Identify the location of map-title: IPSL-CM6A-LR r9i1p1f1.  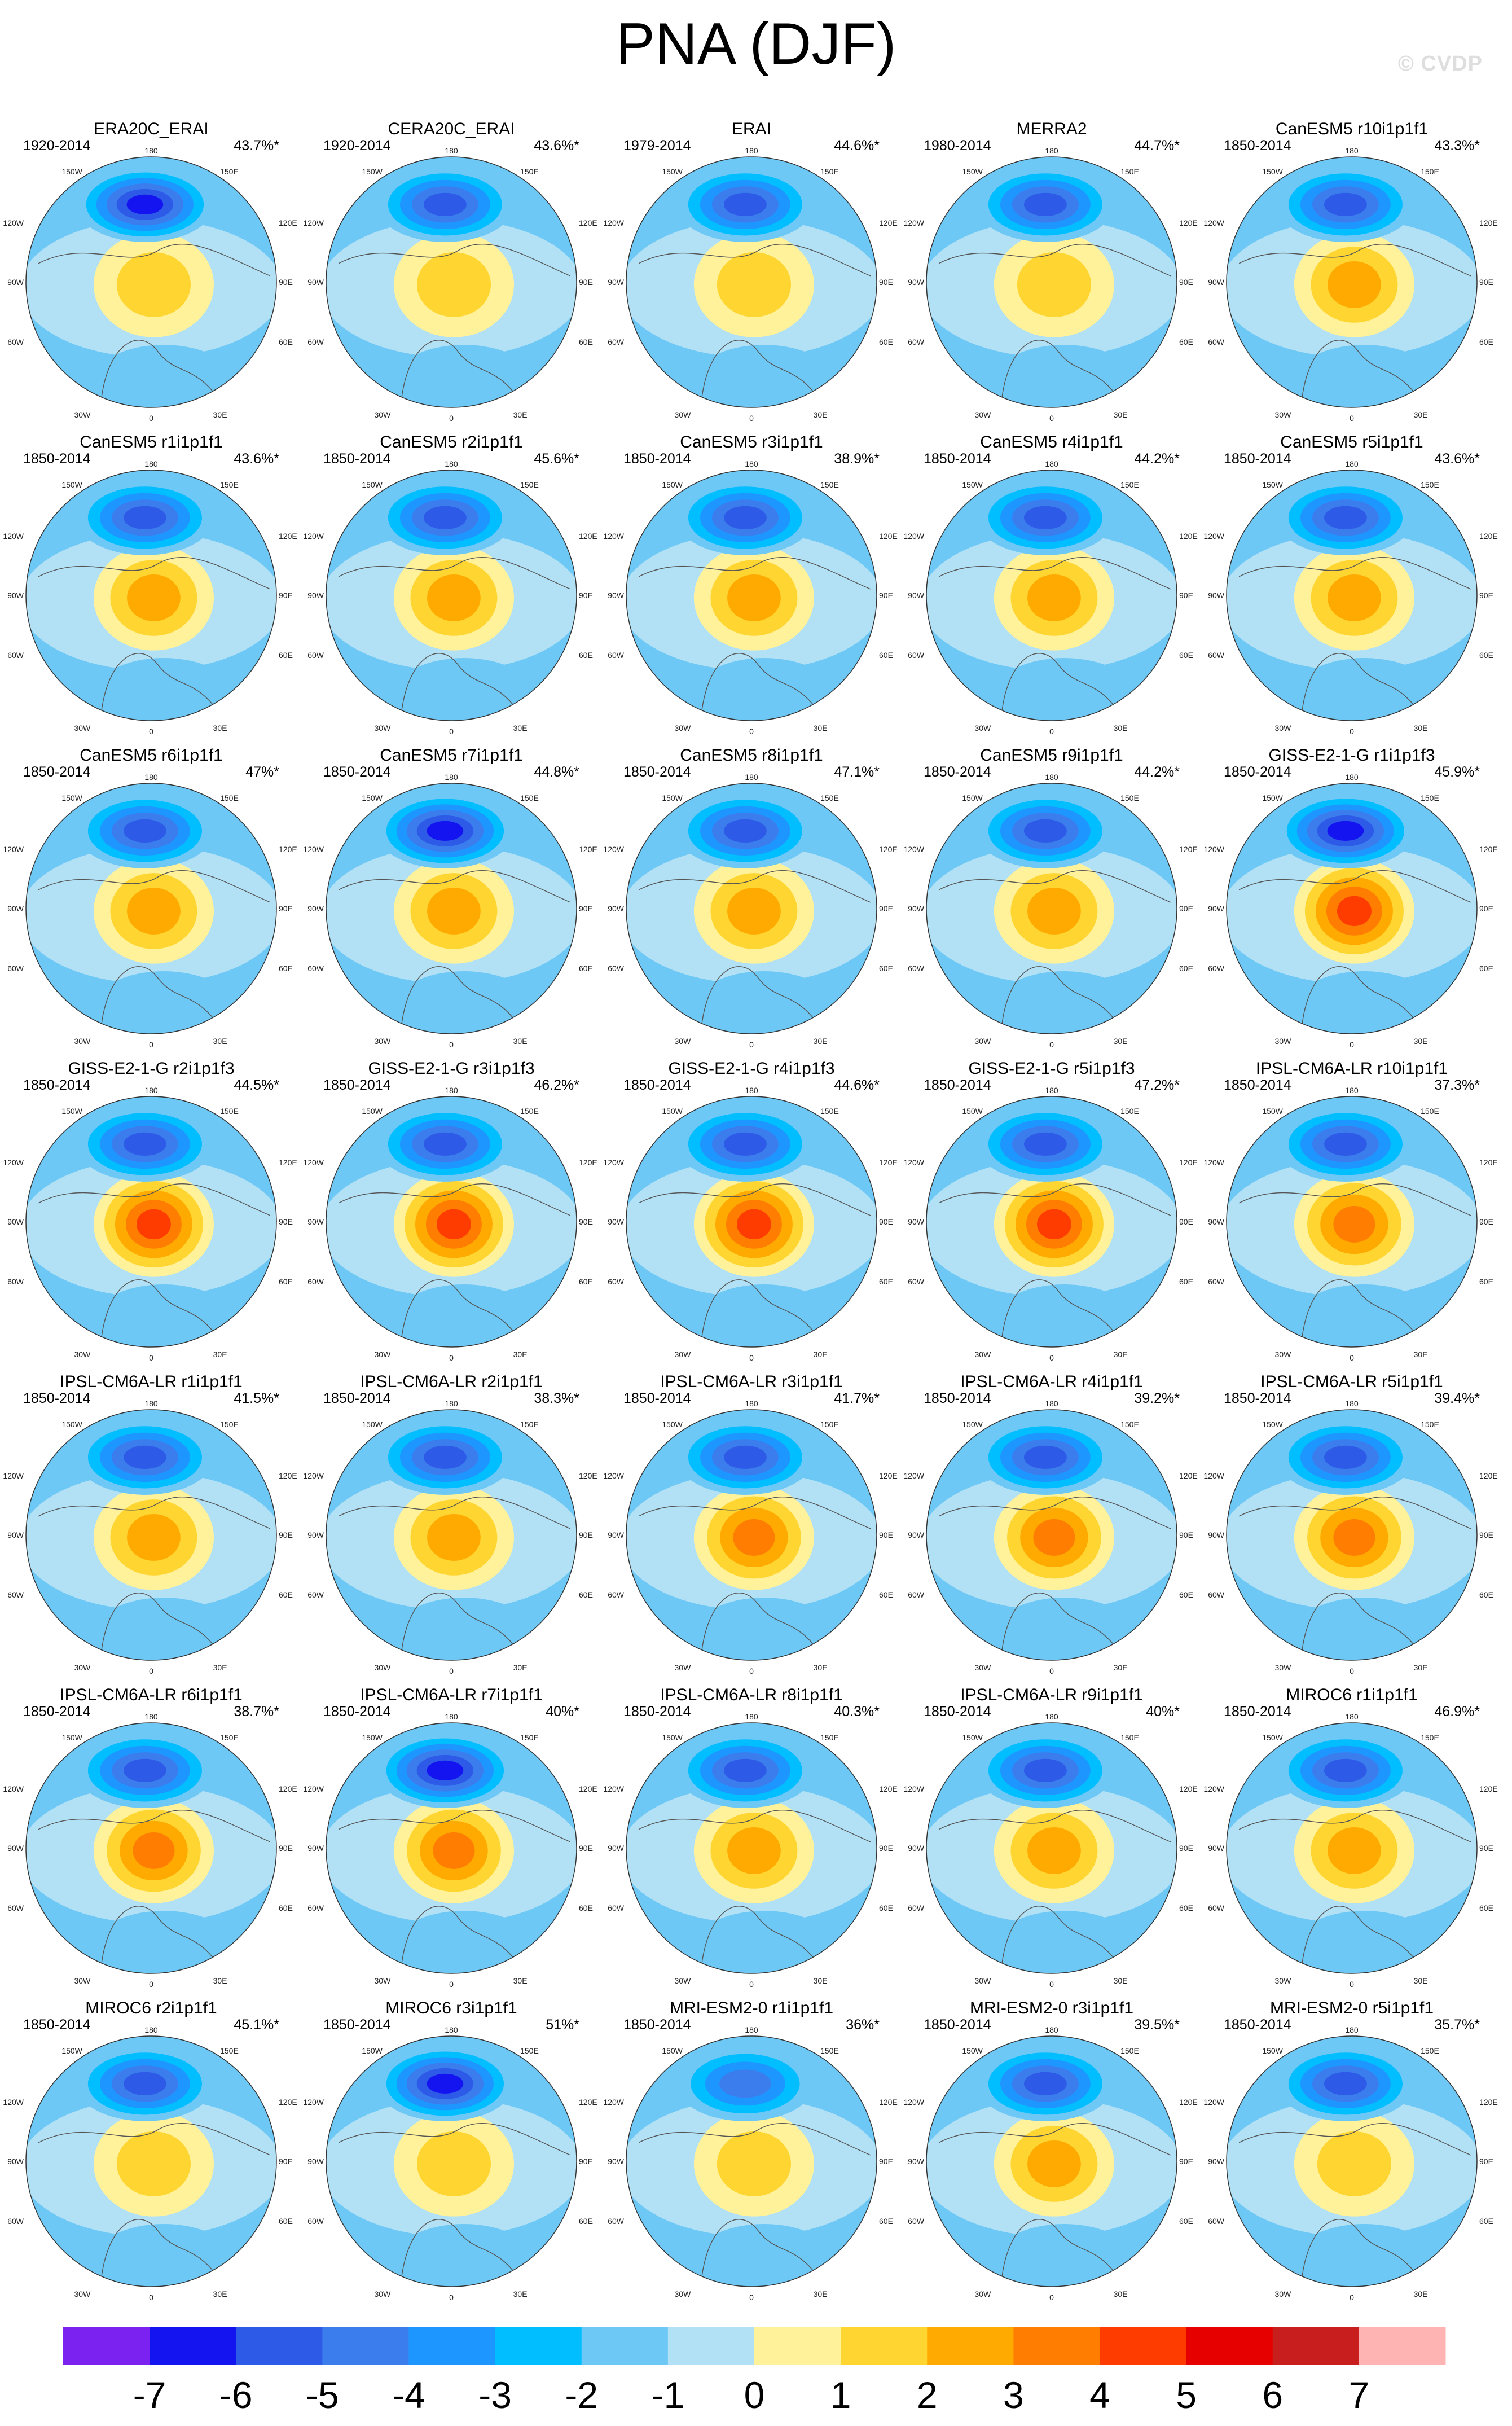
(1051, 1695).